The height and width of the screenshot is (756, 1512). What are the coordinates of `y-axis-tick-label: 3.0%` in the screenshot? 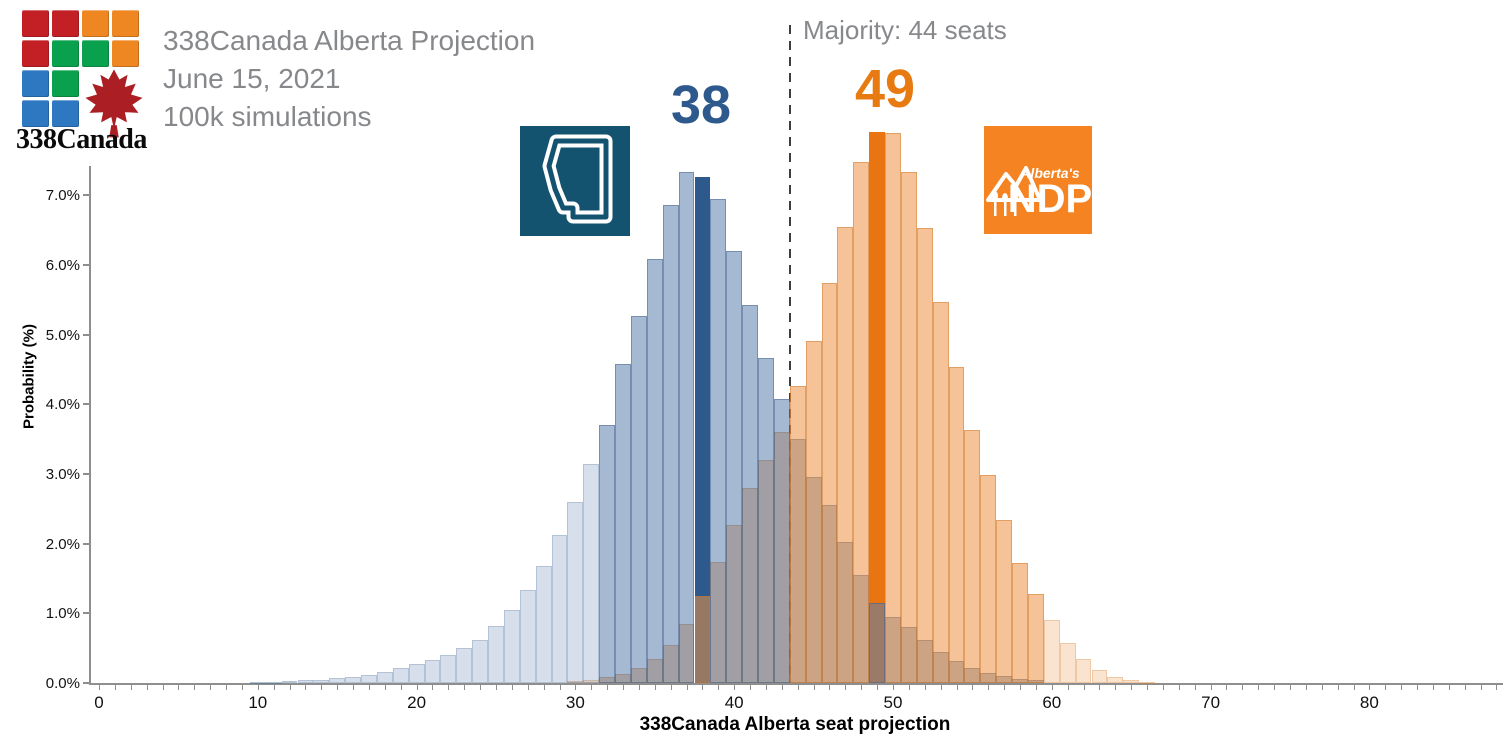 It's located at (62, 474).